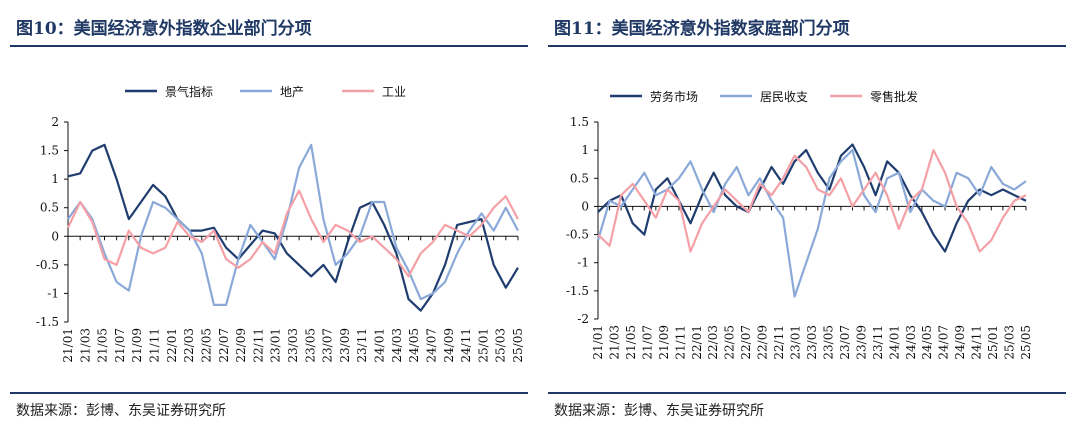 Image resolution: width=1080 pixels, height=431 pixels. I want to click on y-tick-label: 2, so click(55, 122).